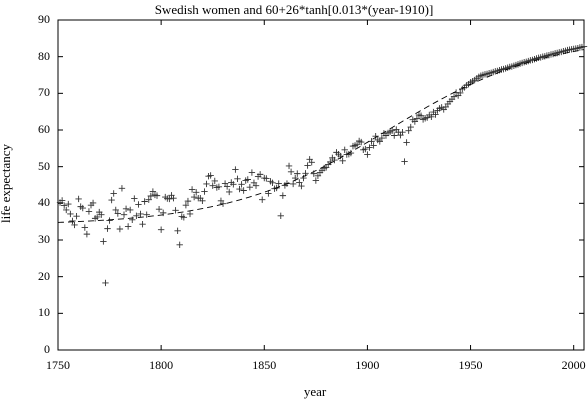 This screenshot has height=407, width=588. I want to click on y-tick-label: 80, so click(44, 55).